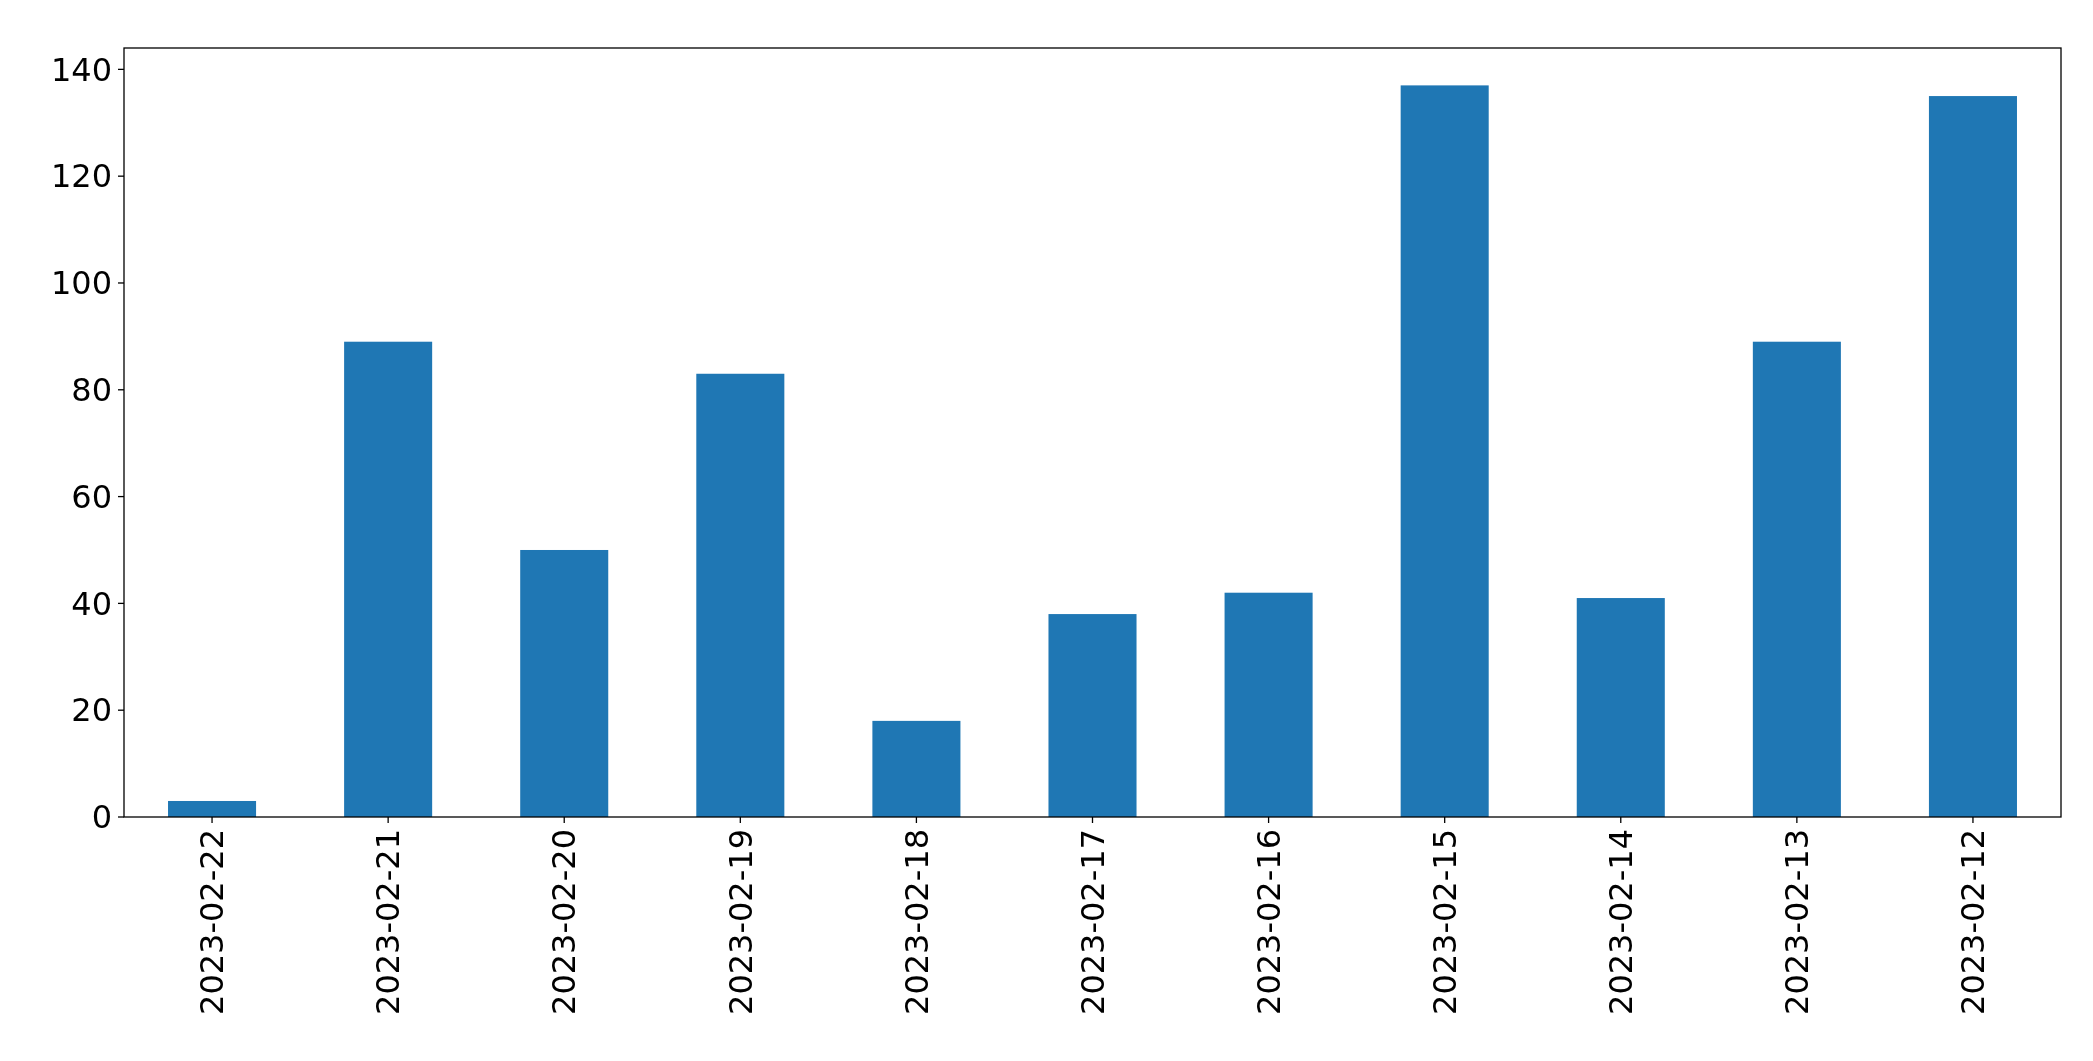 The image size is (2093, 1061). What do you see at coordinates (1620, 922) in the screenshot?
I see `x-tick-label: 2023-02-14` at bounding box center [1620, 922].